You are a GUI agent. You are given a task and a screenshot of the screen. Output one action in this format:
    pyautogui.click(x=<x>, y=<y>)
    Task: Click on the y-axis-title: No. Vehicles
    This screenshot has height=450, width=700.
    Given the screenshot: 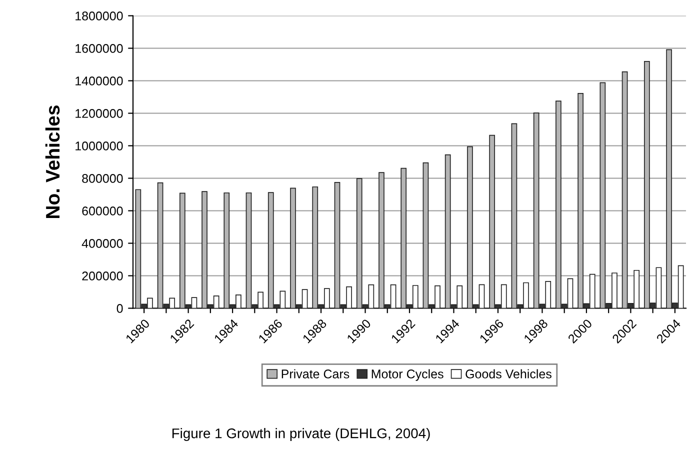 What is the action you would take?
    pyautogui.click(x=52, y=162)
    